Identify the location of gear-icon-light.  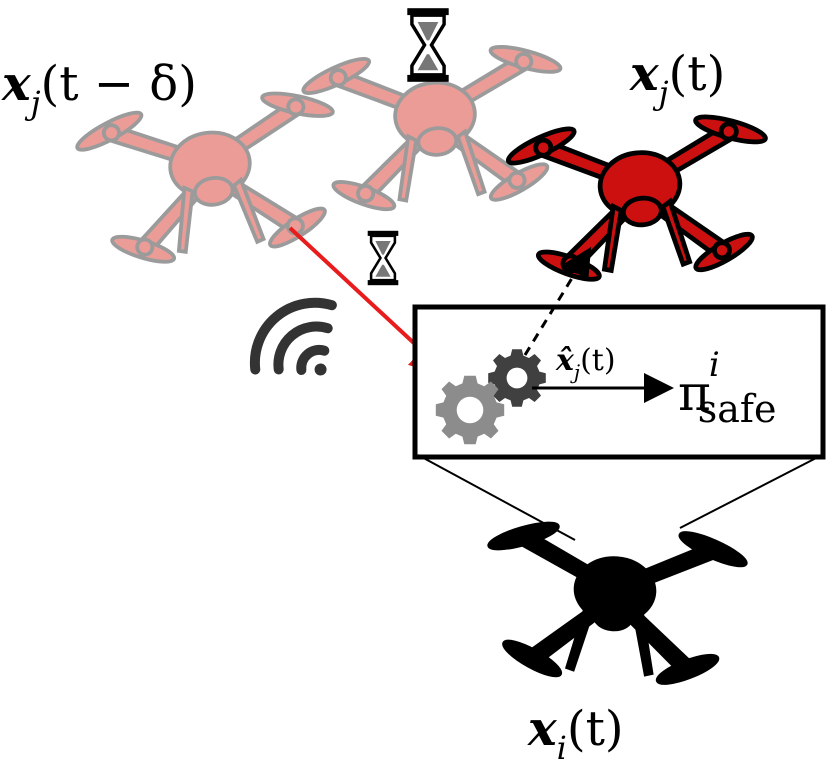
(470, 410).